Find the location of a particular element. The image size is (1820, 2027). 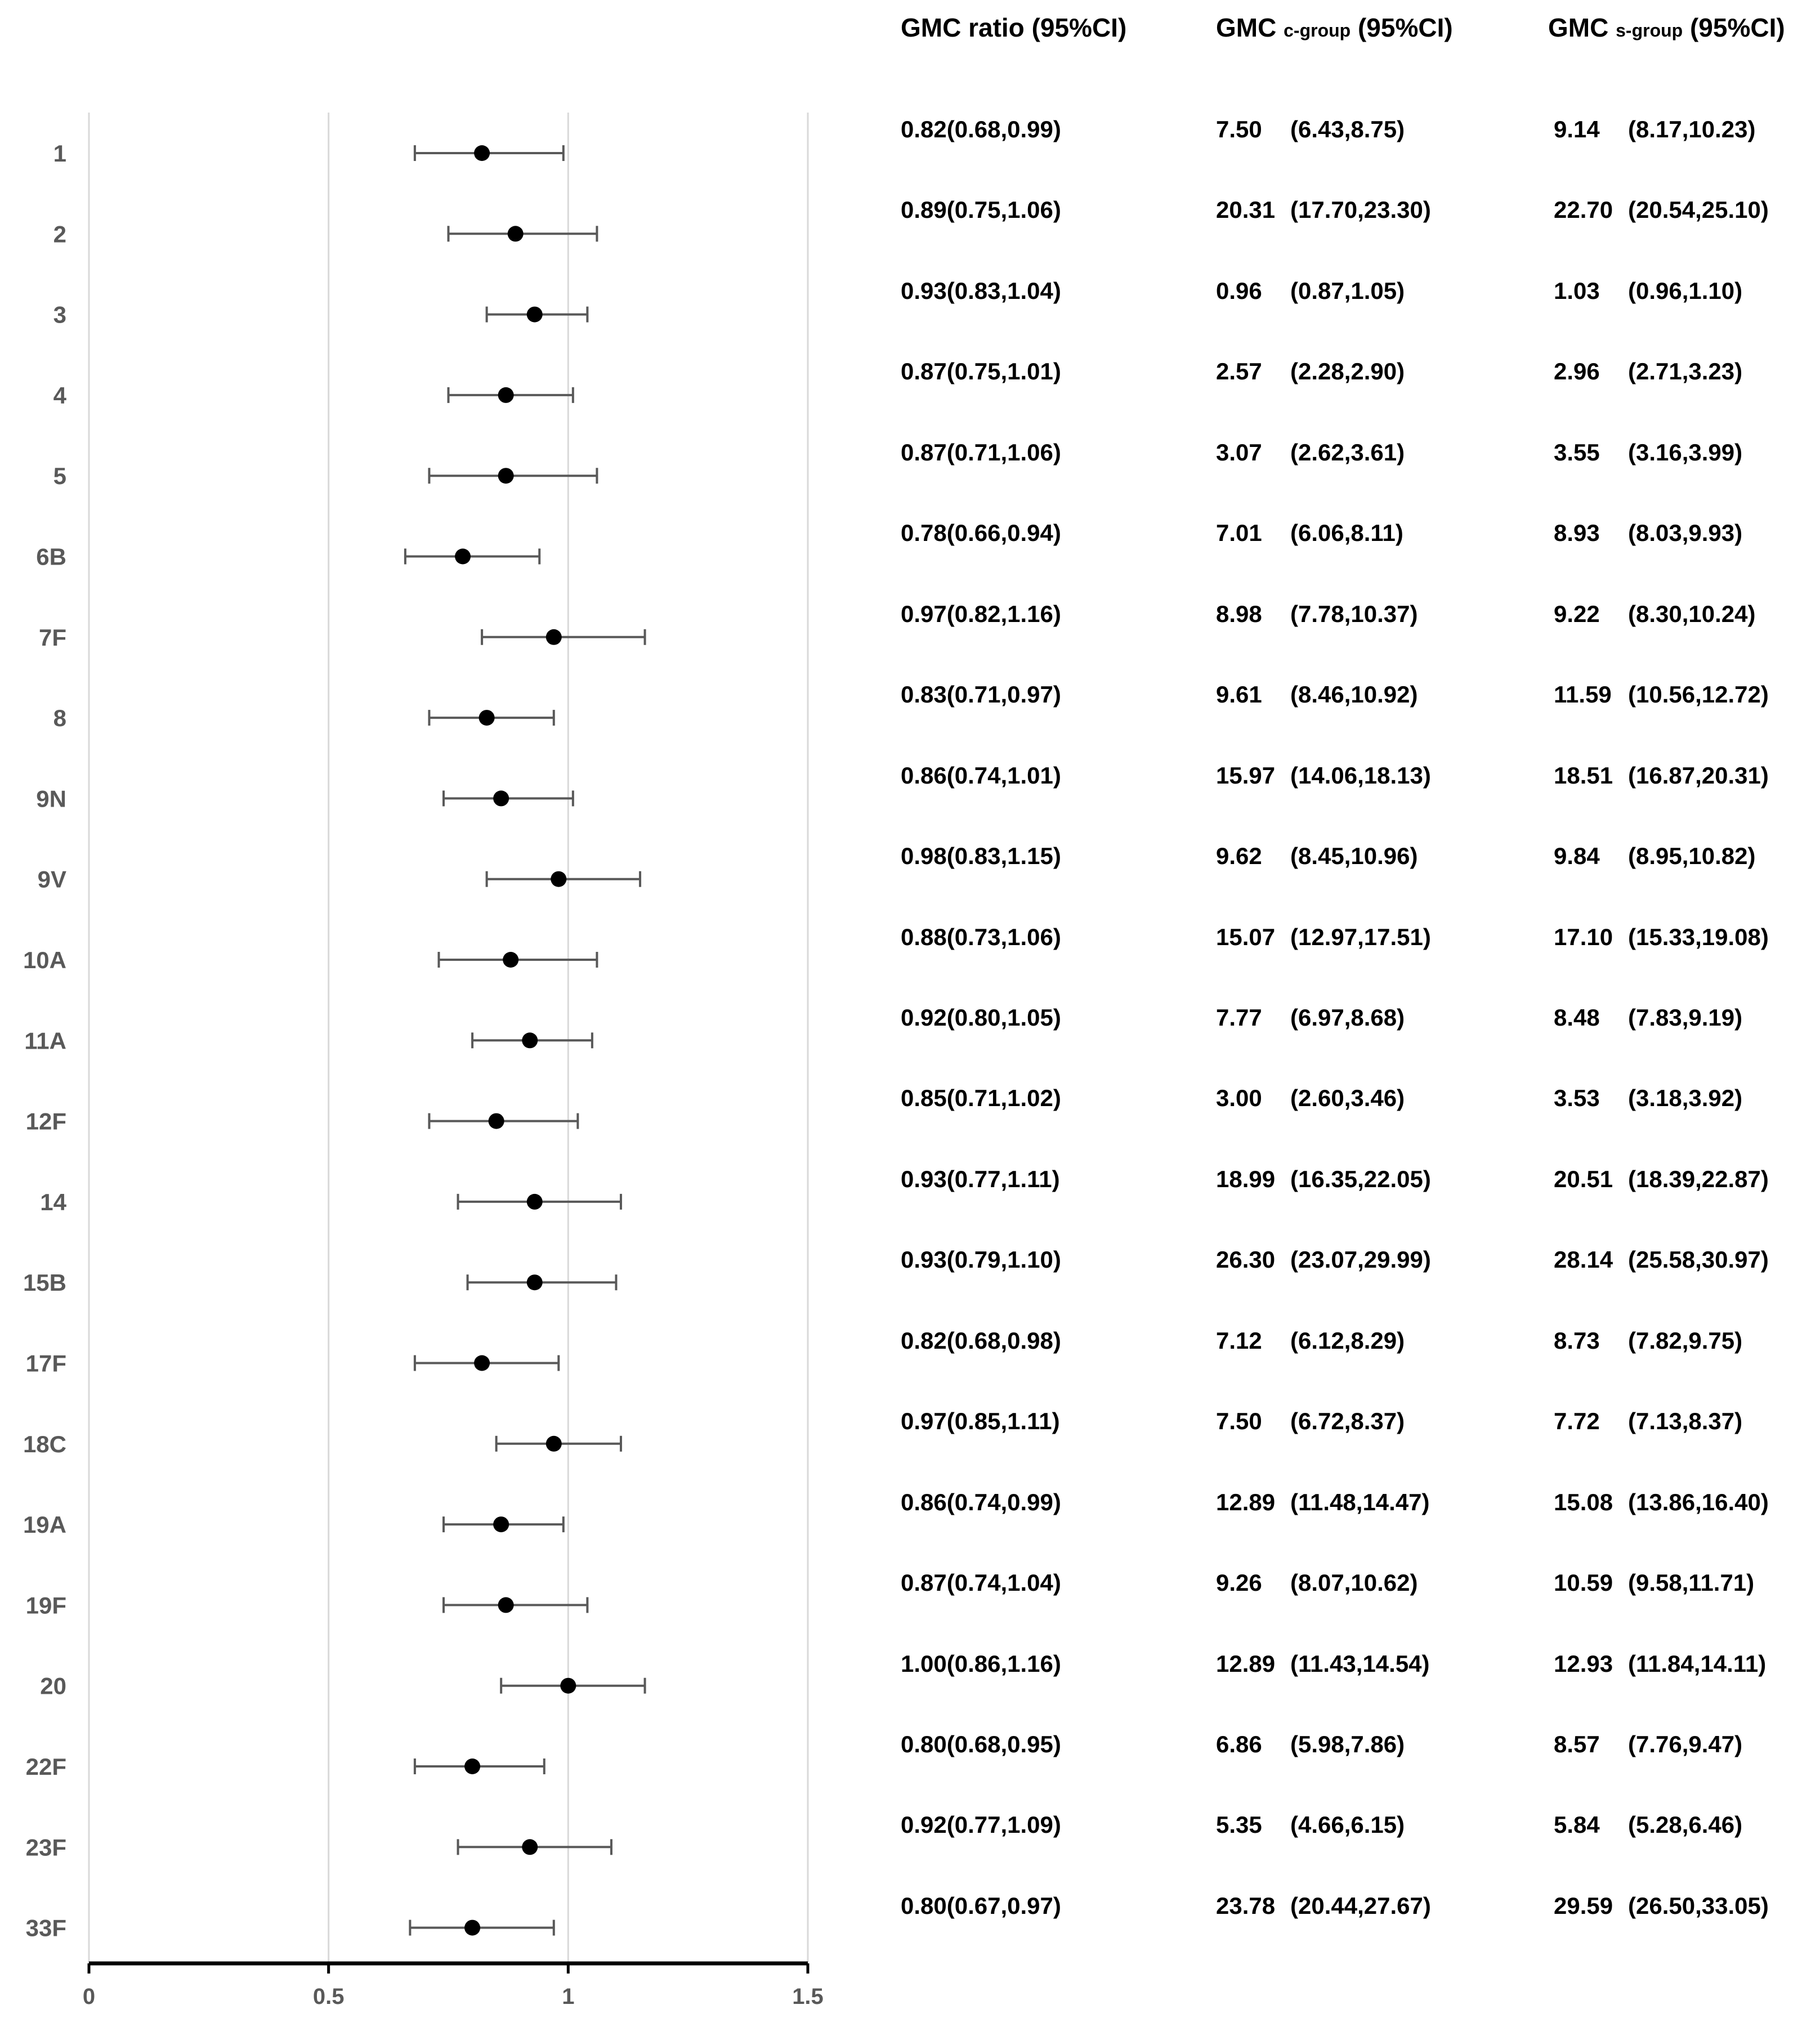

ratio-cell: 0.80(0.67,0.97) is located at coordinates (981, 1905).